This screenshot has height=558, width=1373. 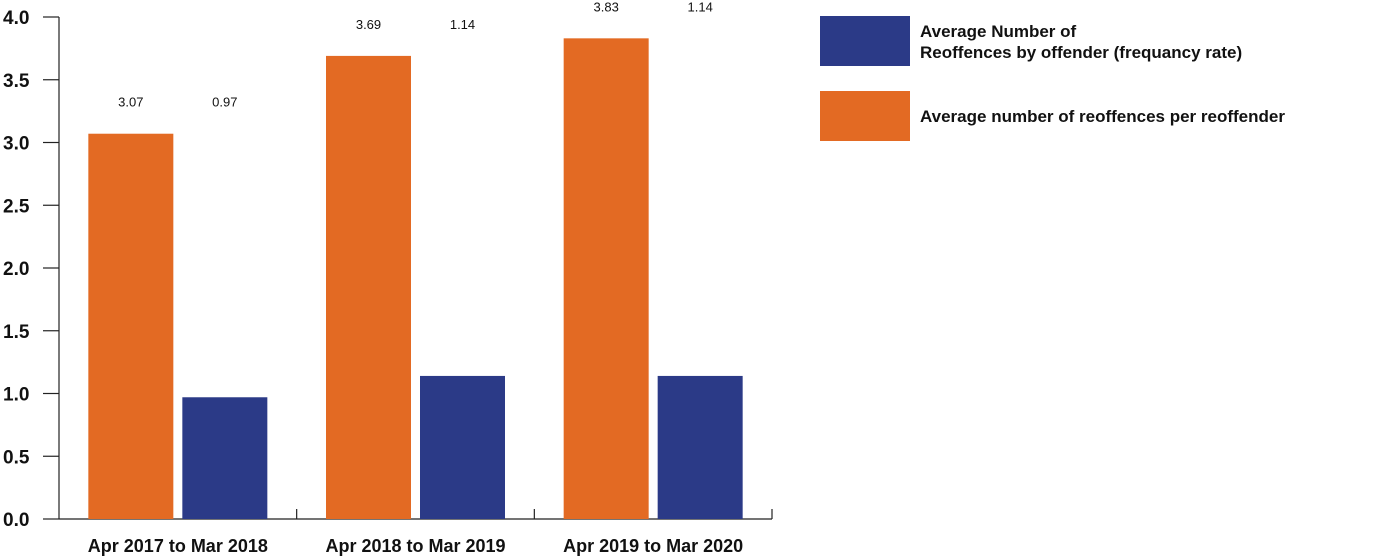 I want to click on y-tick-label: 0.5, so click(x=16, y=457).